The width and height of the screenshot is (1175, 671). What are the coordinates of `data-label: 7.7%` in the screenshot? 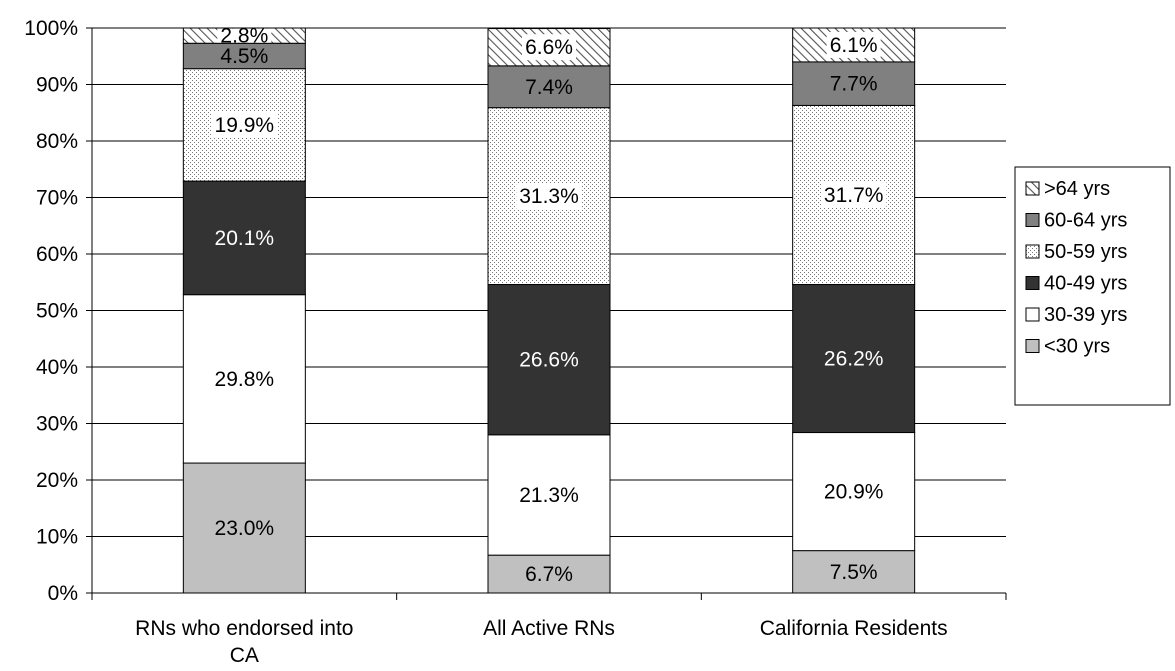 It's located at (854, 84).